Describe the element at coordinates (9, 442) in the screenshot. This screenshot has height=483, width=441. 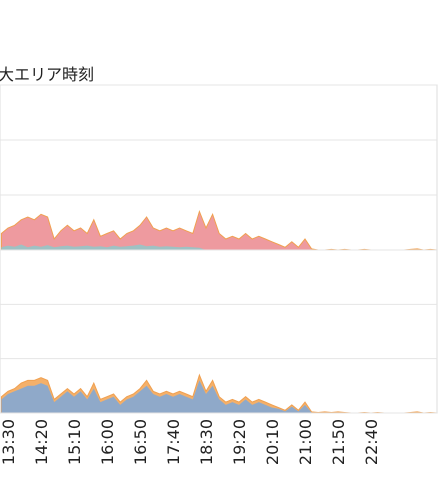
I see `x-tick-label: 13:30` at that location.